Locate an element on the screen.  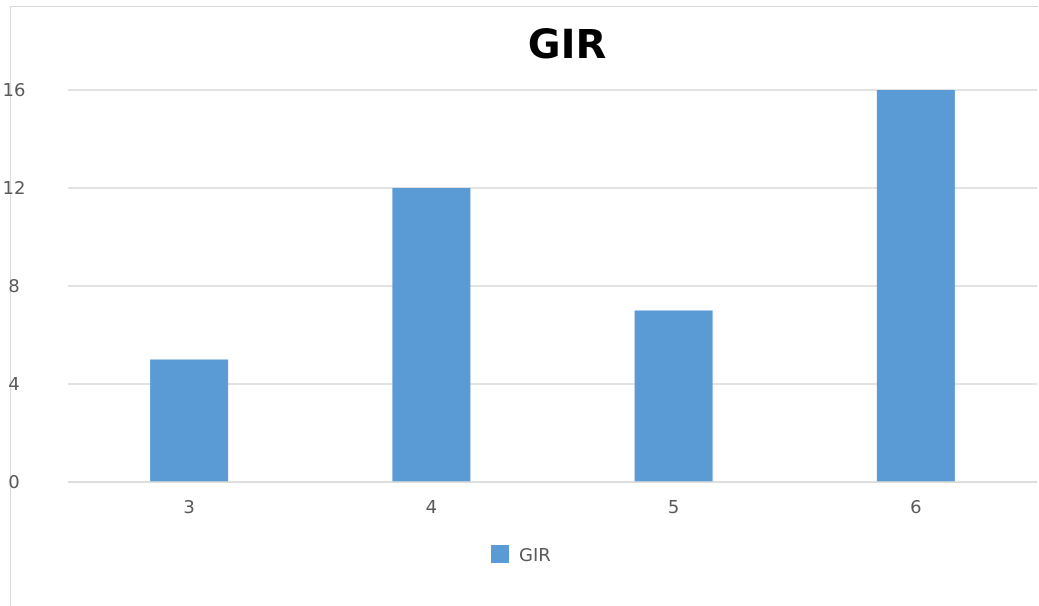
chart-title: GIR is located at coordinates (567, 45).